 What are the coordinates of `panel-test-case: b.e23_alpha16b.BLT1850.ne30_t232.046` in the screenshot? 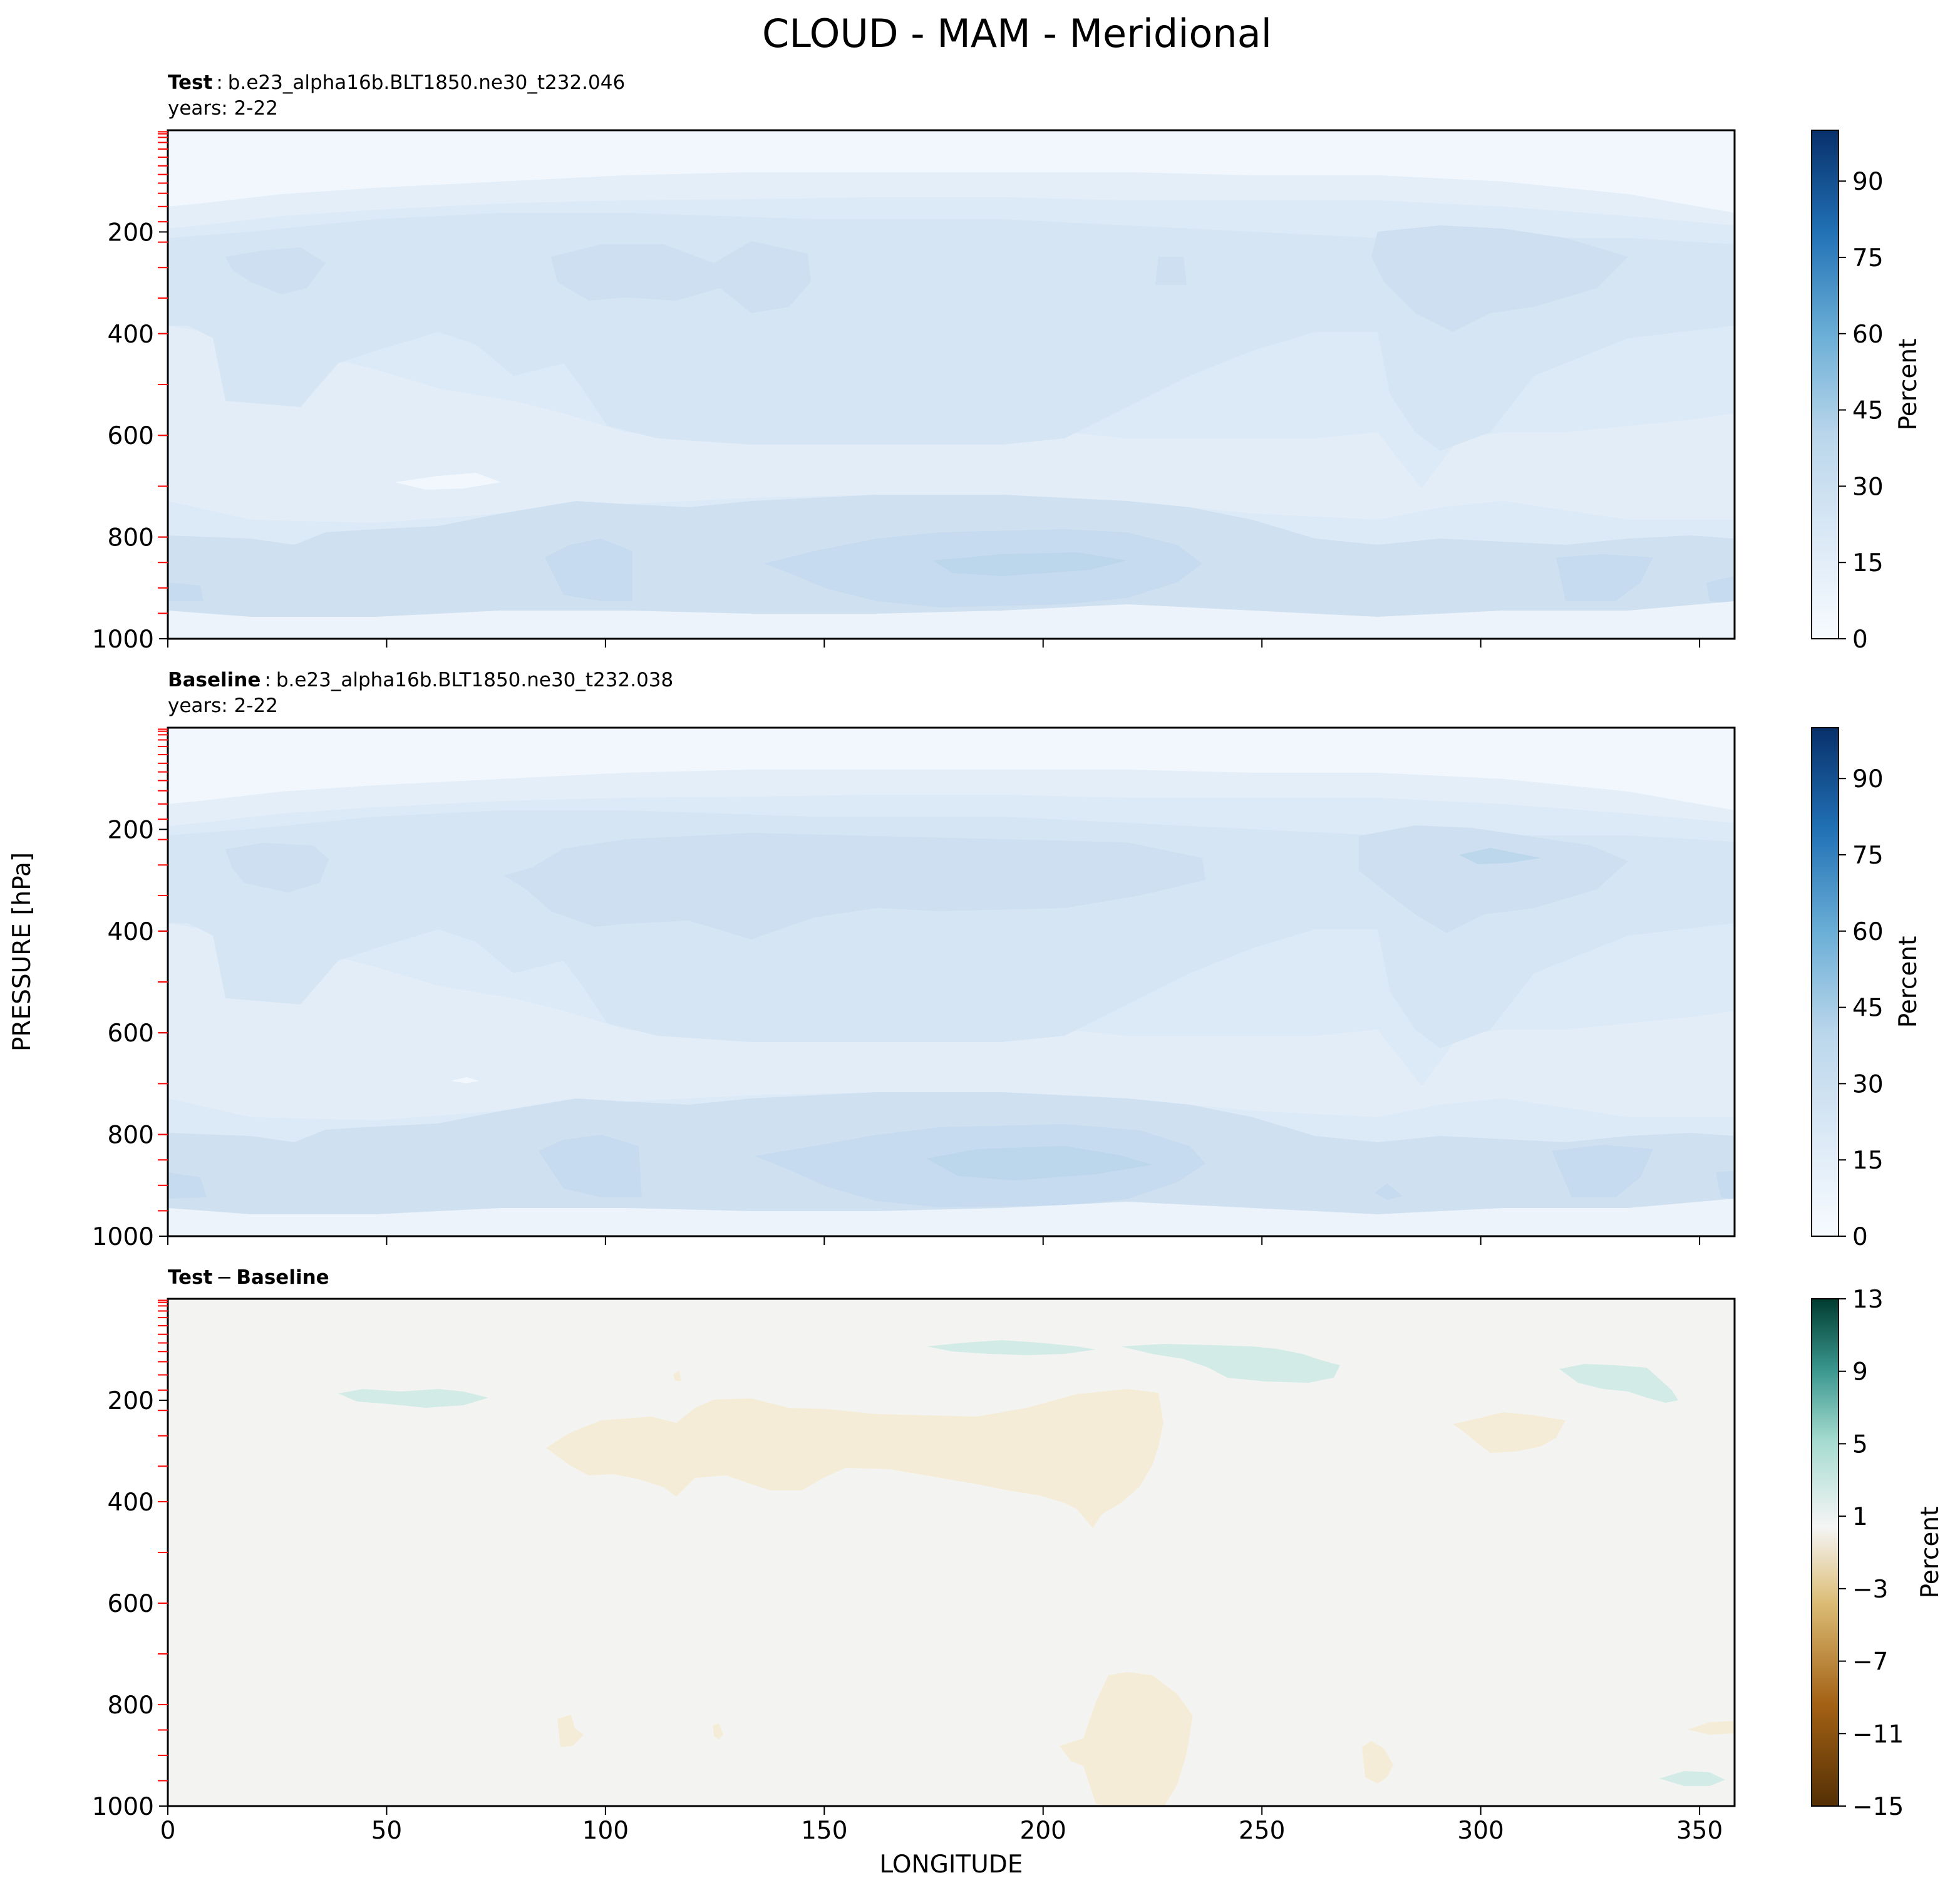 It's located at (426, 82).